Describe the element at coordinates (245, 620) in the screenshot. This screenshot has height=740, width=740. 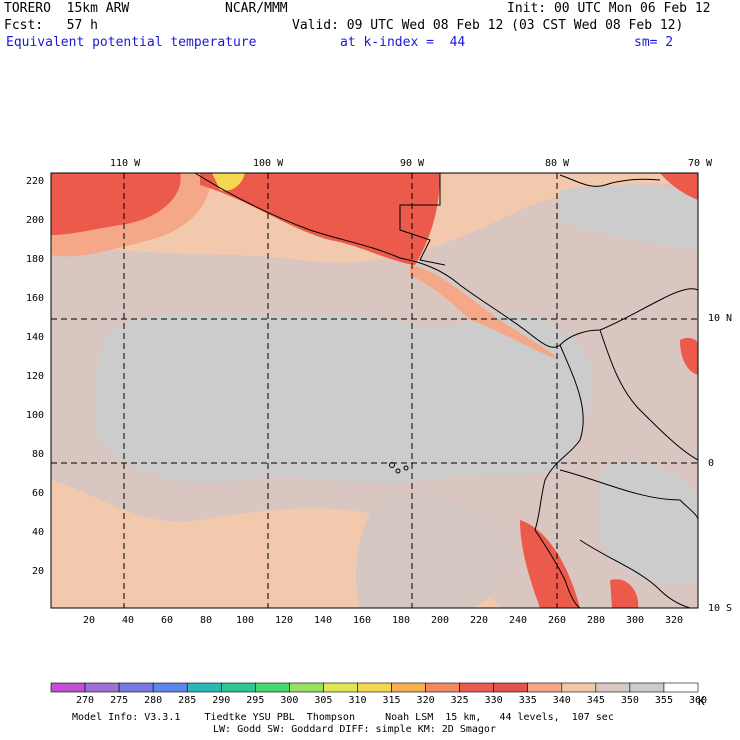
I see `x-tick: 100` at that location.